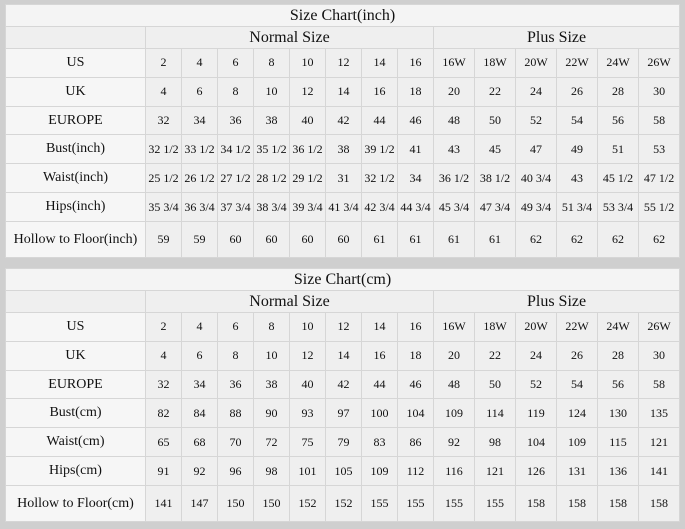  What do you see at coordinates (271, 239) in the screenshot?
I see `table-cell: 60` at bounding box center [271, 239].